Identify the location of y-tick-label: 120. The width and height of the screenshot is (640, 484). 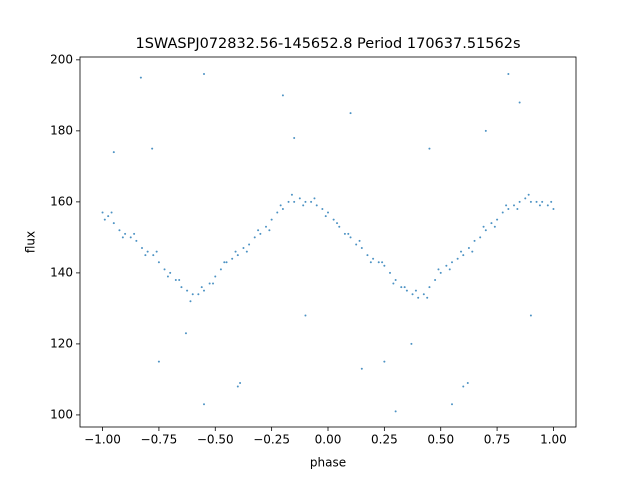
(61, 343).